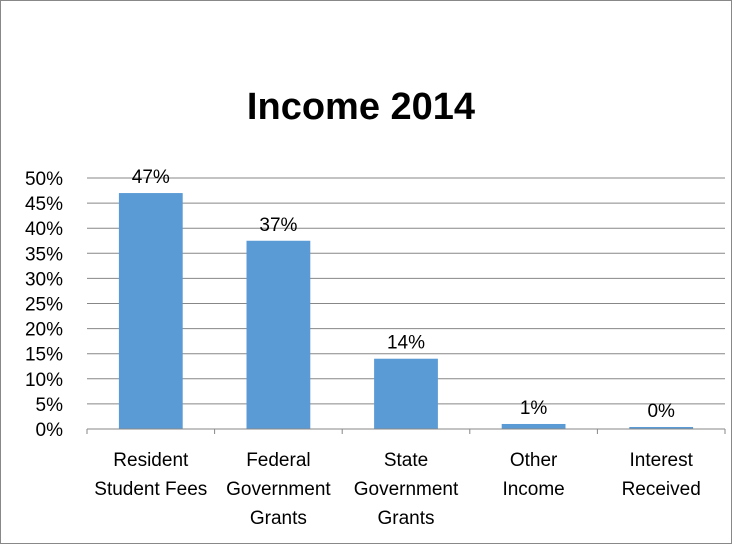 This screenshot has height=545, width=732. I want to click on y-tick-label: 5%, so click(50, 405).